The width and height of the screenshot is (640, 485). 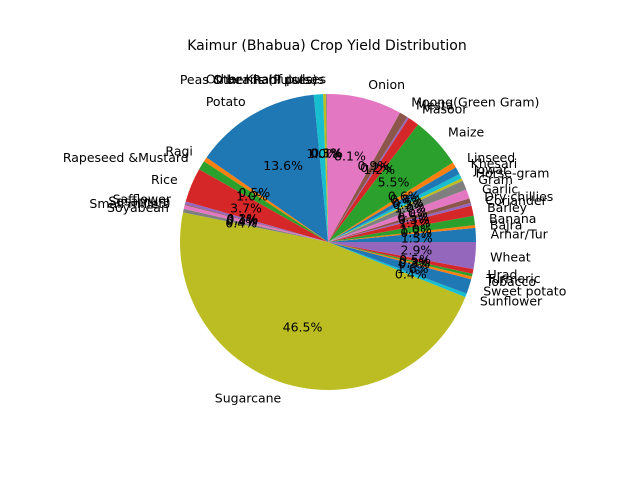 What do you see at coordinates (246, 207) in the screenshot?
I see `slice-percent-rice: 3.7%` at bounding box center [246, 207].